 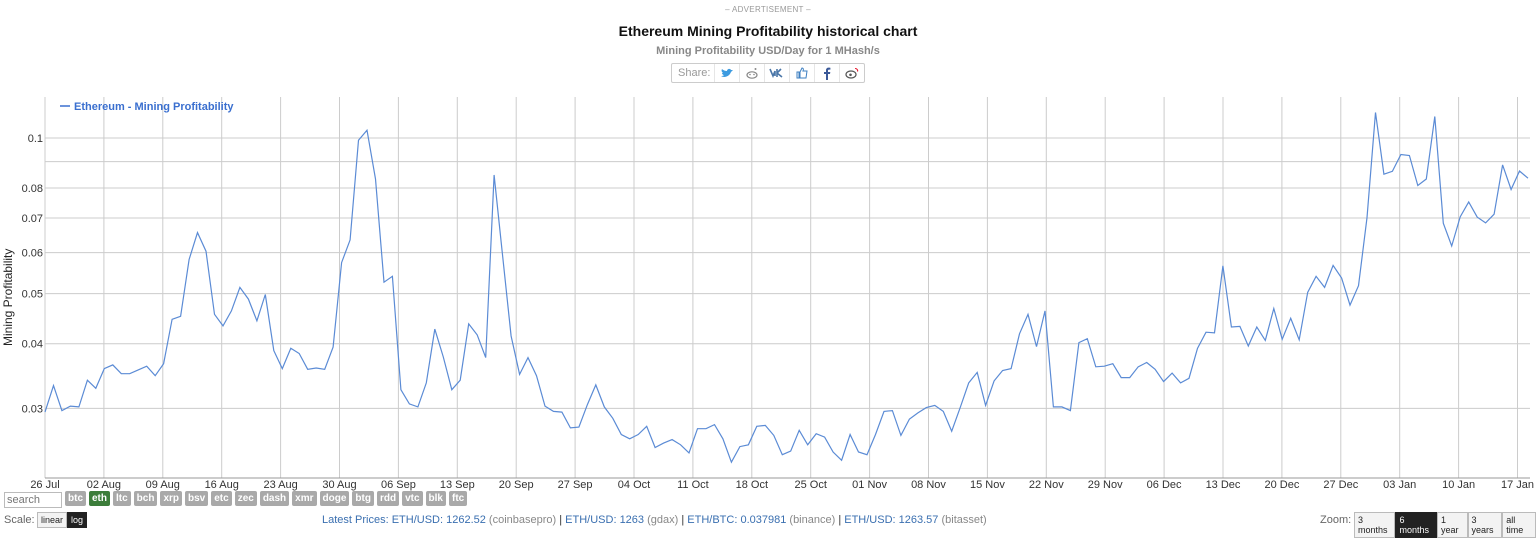 What do you see at coordinates (398, 485) in the screenshot?
I see `x-tick-label: 06 Sep` at bounding box center [398, 485].